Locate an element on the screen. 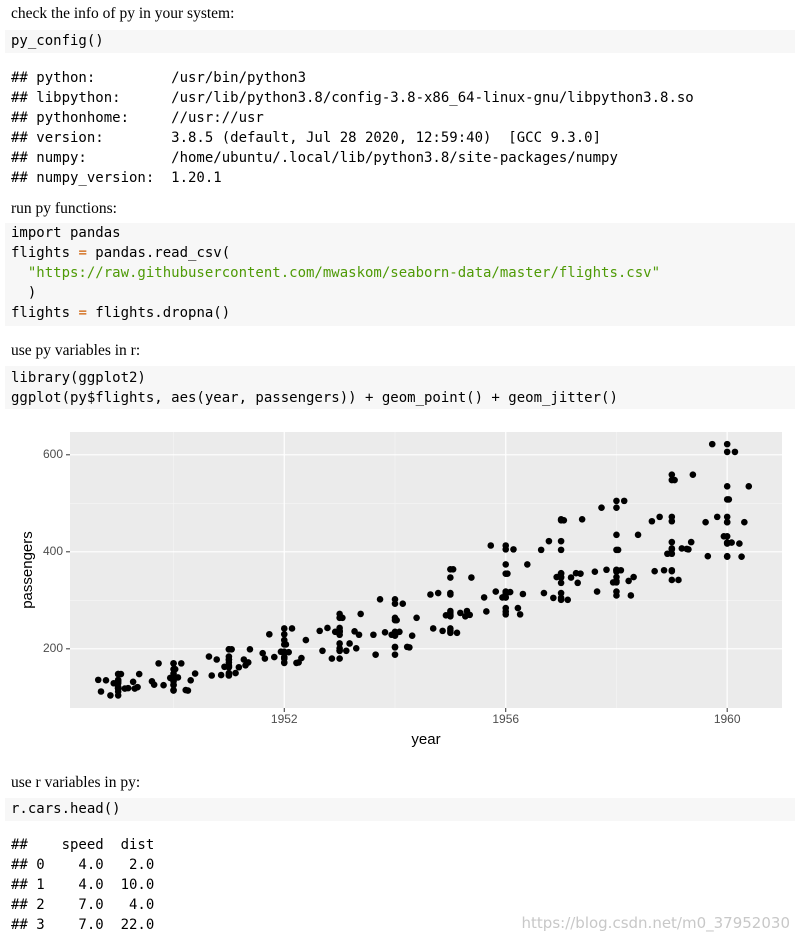 The width and height of the screenshot is (800, 944). watermark: https://blog.csdn.net/m0_37952030 is located at coordinates (655, 923).